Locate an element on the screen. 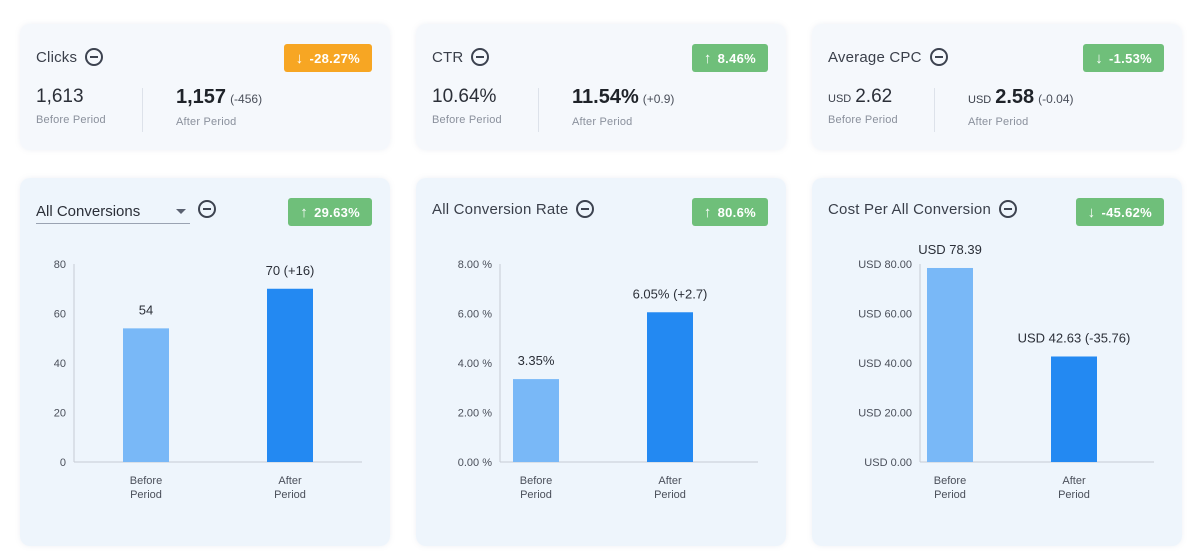  bar-data-label: USD 42.63 (-35.76) is located at coordinates (1074, 337).